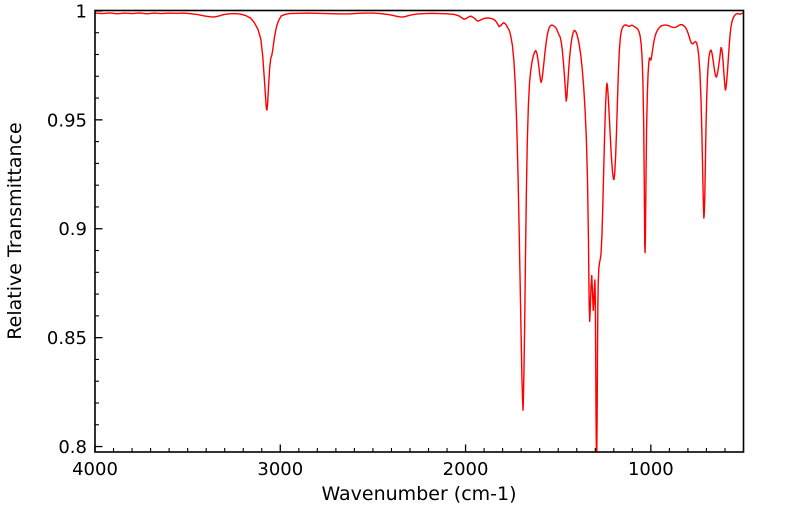  Describe the element at coordinates (418, 494) in the screenshot. I see `x-axis-label: Wavenumber (cm-1)` at that location.